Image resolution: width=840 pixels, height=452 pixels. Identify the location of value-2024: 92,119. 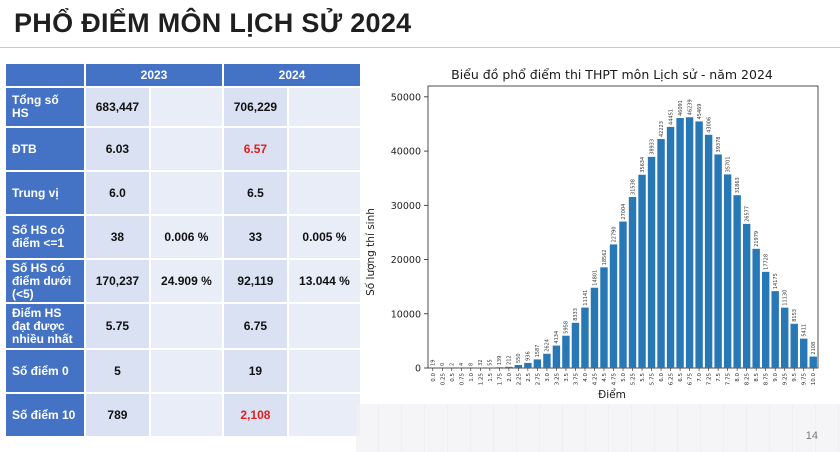
(255, 281).